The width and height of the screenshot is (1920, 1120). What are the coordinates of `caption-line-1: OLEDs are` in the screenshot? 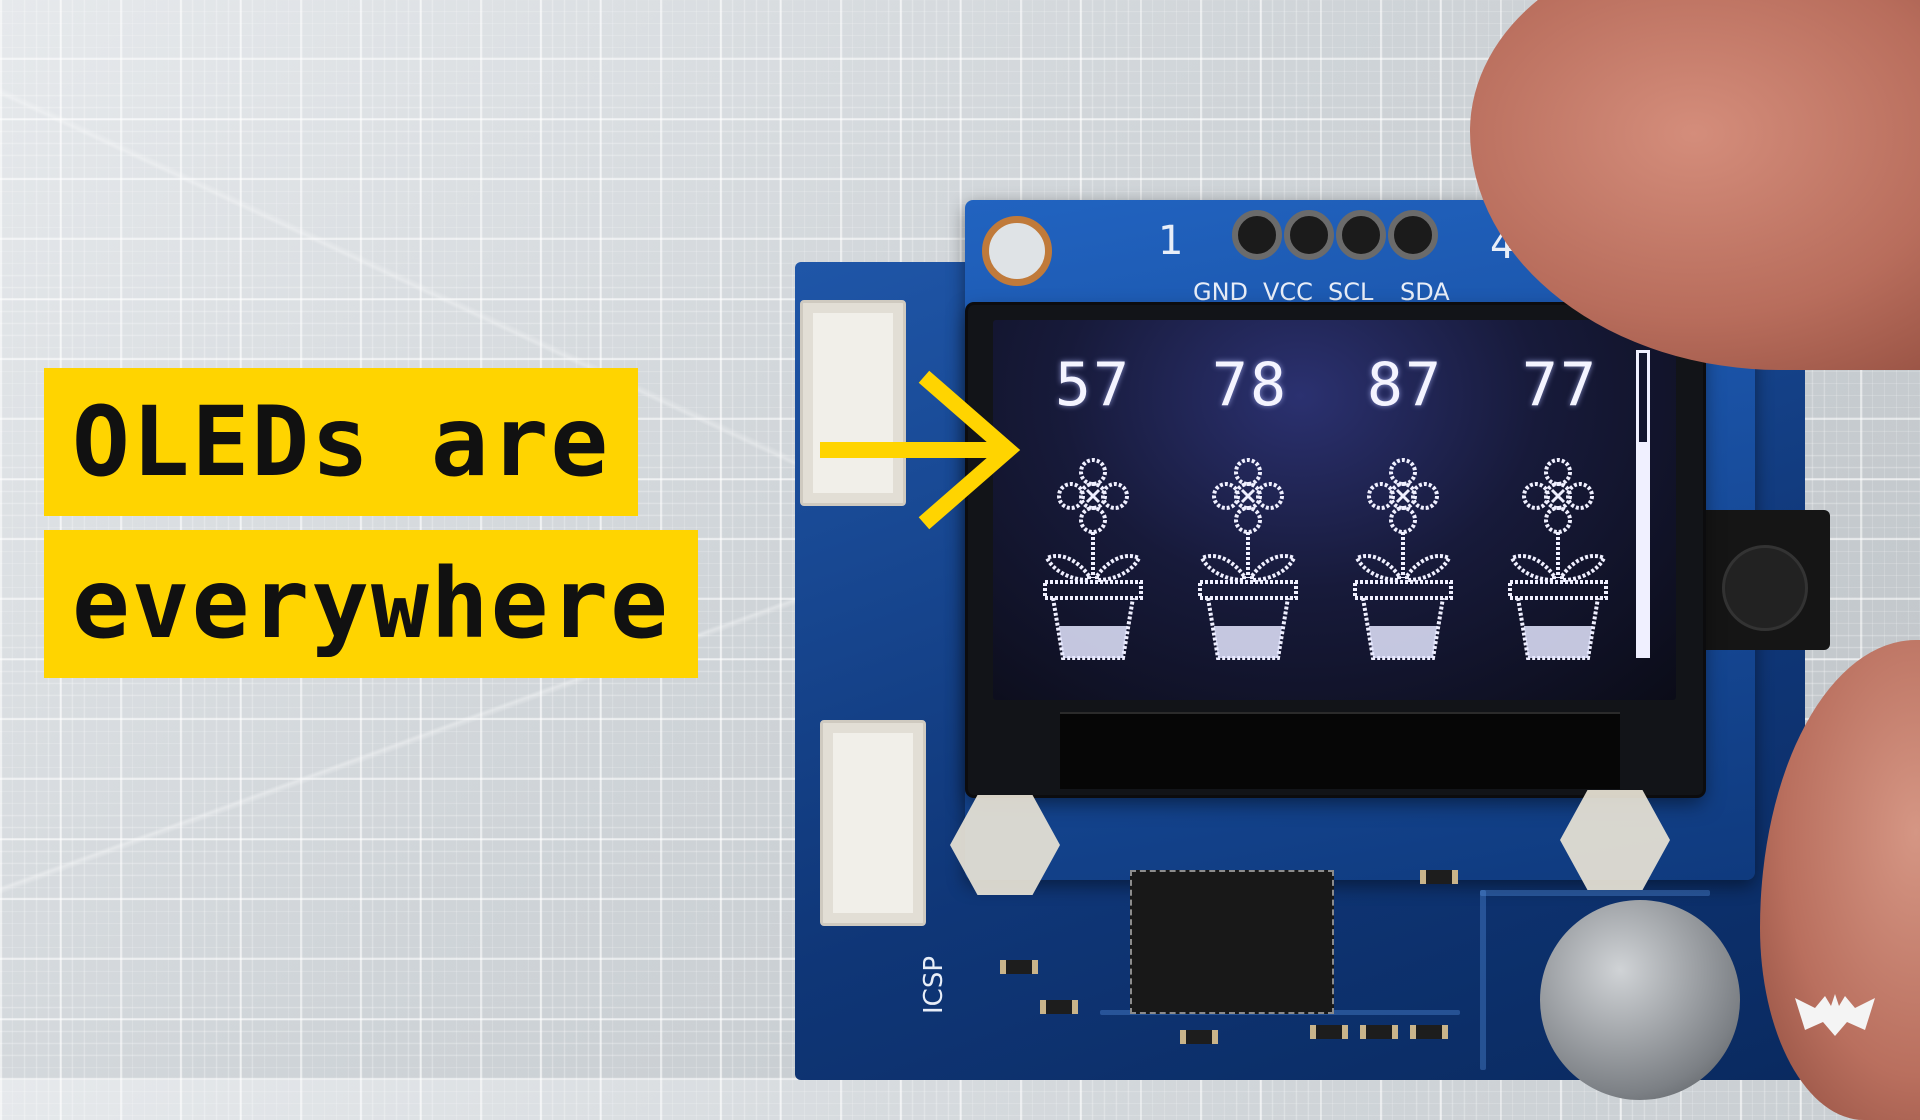 It's located at (341, 442).